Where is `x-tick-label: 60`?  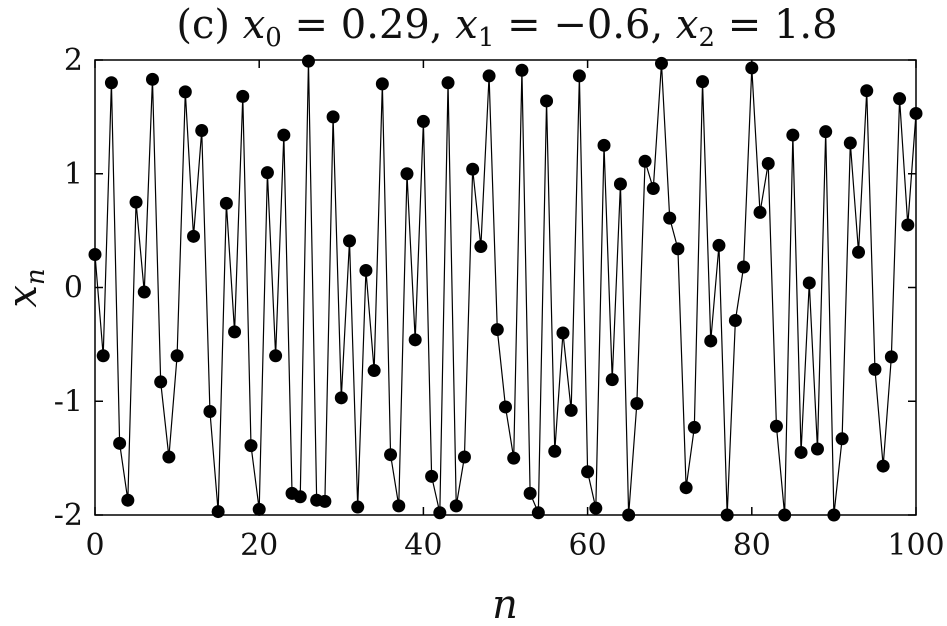
x-tick-label: 60 is located at coordinates (588, 545).